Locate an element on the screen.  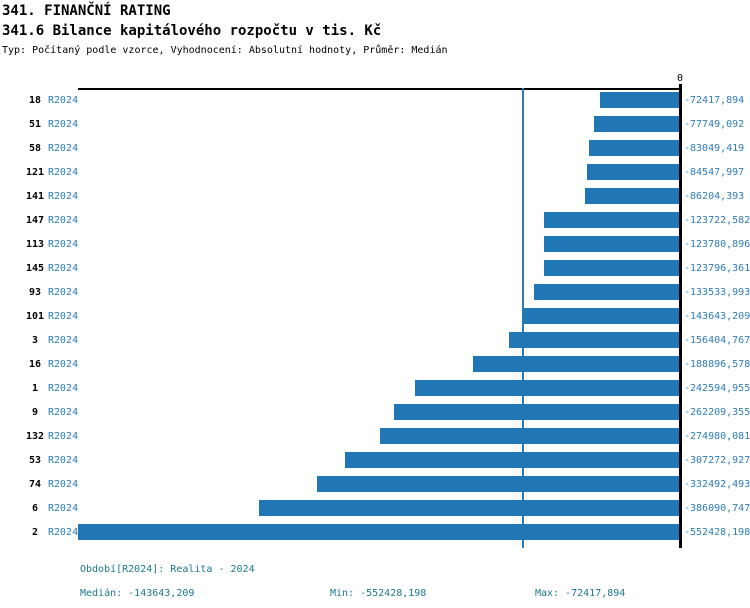
row-value: -386090,747 is located at coordinates (717, 508).